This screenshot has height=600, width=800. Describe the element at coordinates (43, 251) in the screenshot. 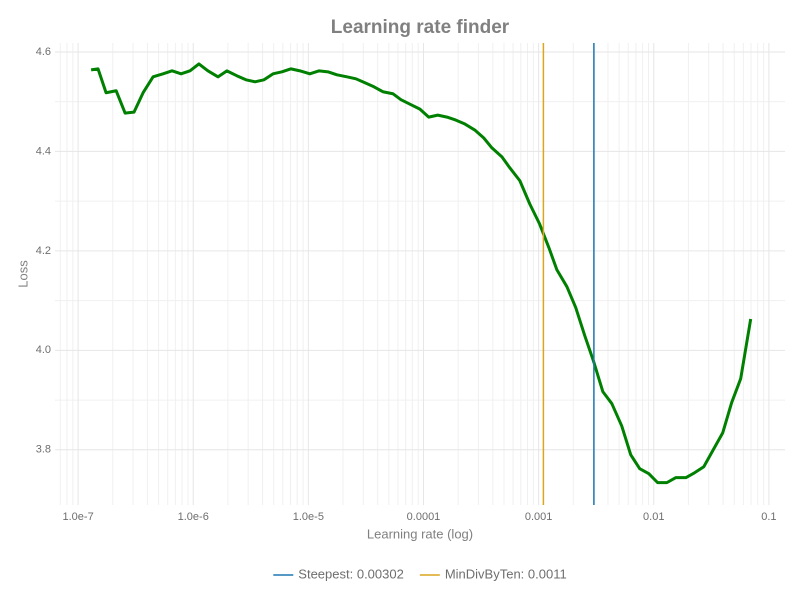

I see `y-tick-label: 4.2` at that location.